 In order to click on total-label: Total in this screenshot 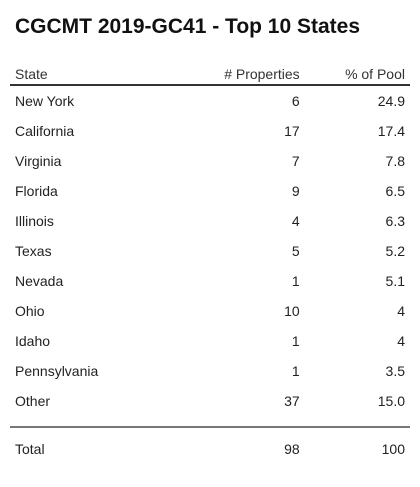, I will do `click(95, 448)`.